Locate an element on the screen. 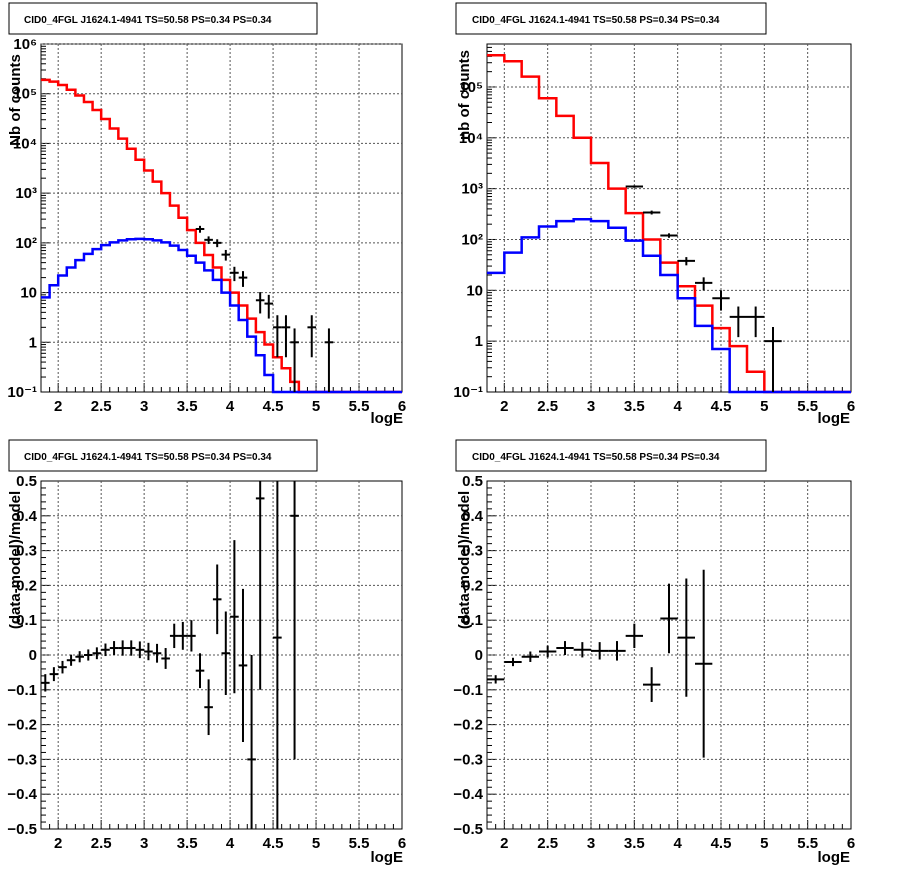 Image resolution: width=898 pixels, height=875 pixels. y-tick-label: 10⁶ is located at coordinates (25, 44).